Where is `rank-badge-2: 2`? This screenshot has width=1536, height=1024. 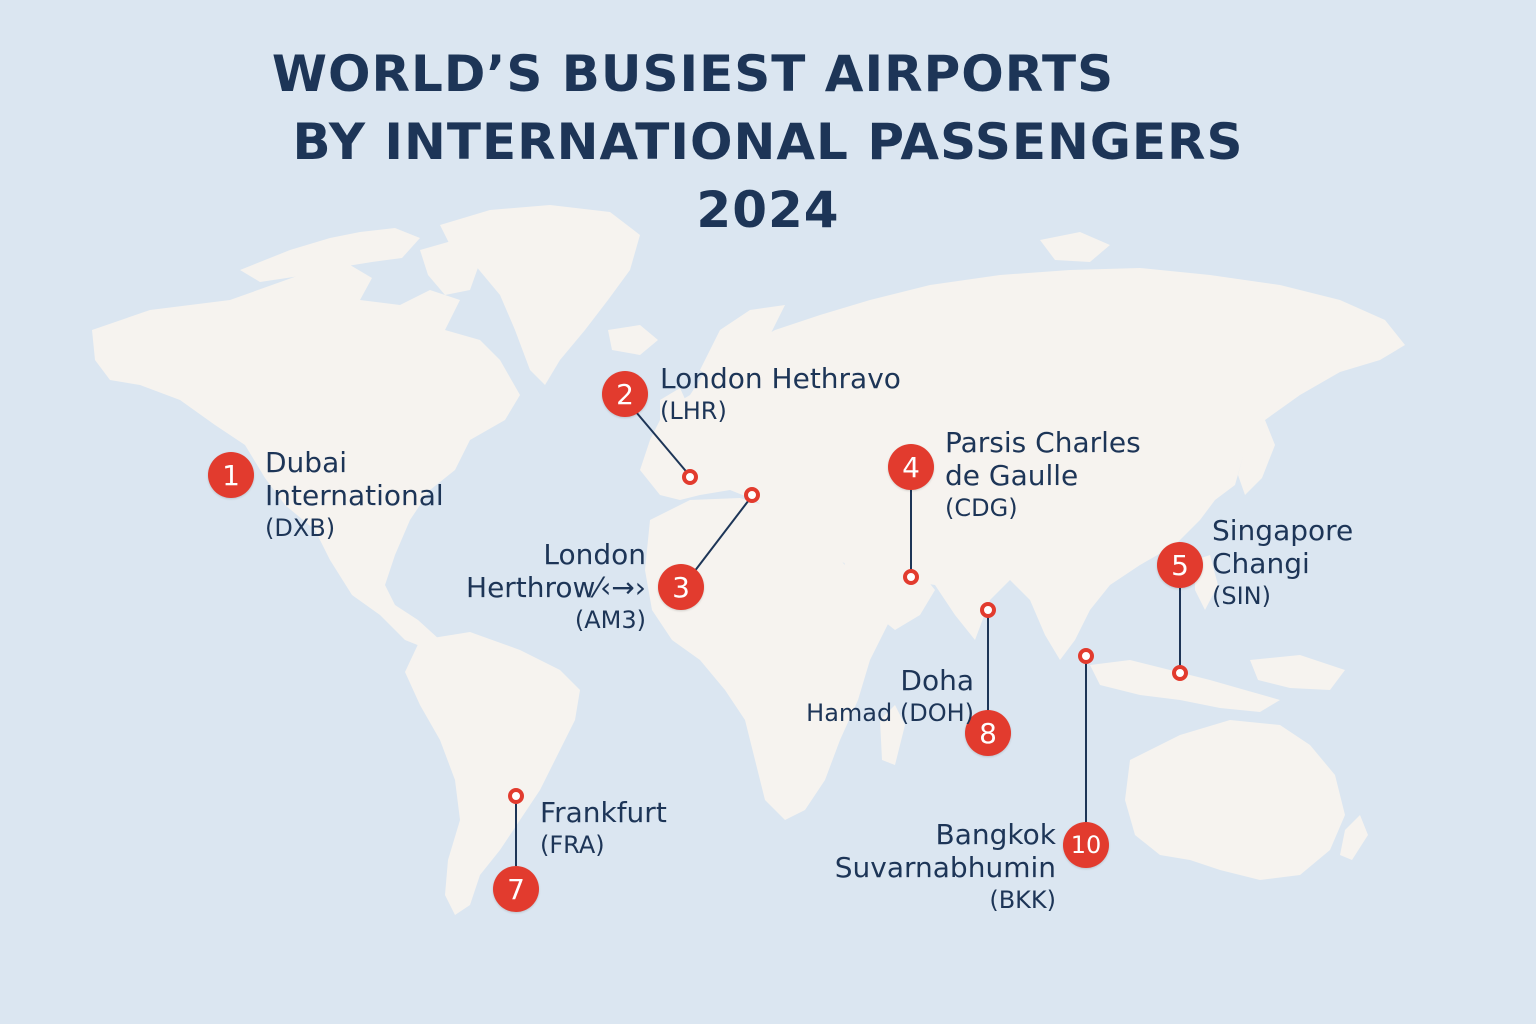 rank-badge-2: 2 is located at coordinates (625, 394).